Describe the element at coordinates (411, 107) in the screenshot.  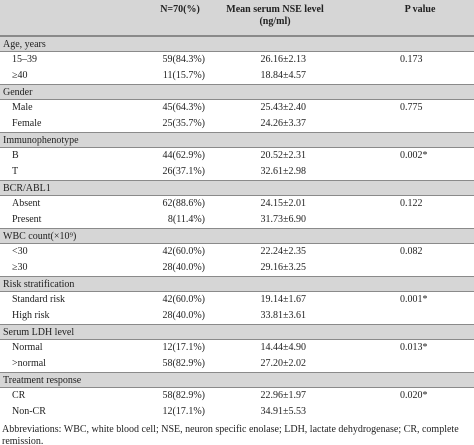
I see `p-cell: 0.775` at that location.